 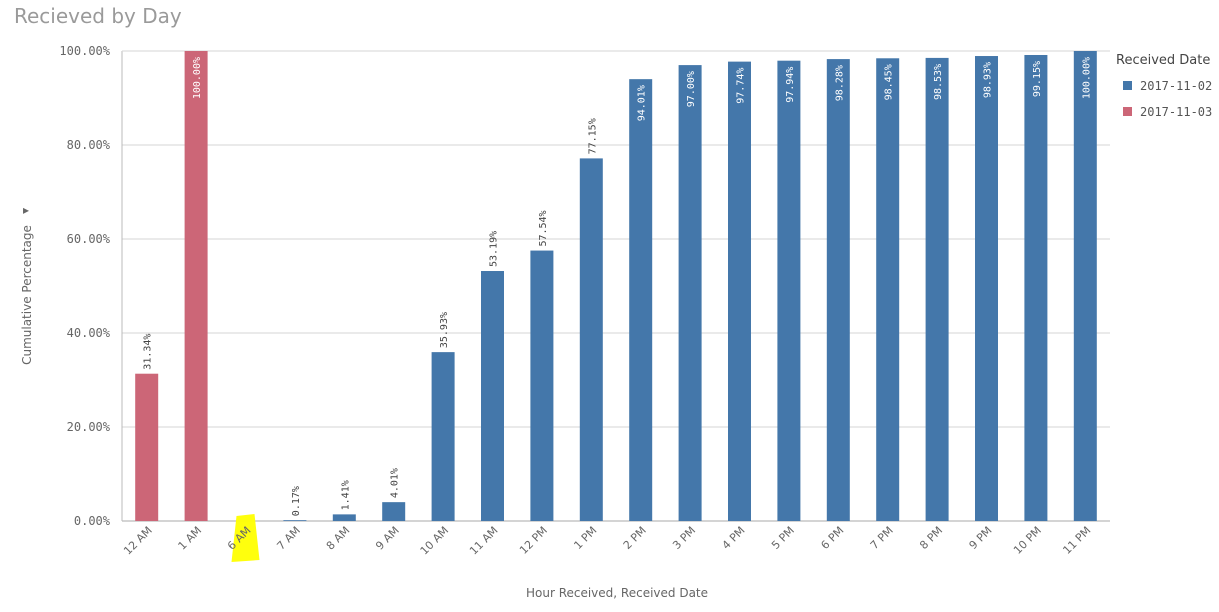 What do you see at coordinates (84, 51) in the screenshot?
I see `y-tick-label: 100.00%` at bounding box center [84, 51].